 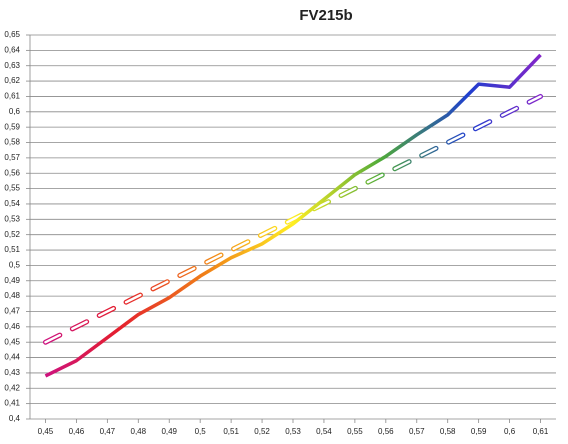 I want to click on y-tick-label: 0,41, so click(x=12, y=403).